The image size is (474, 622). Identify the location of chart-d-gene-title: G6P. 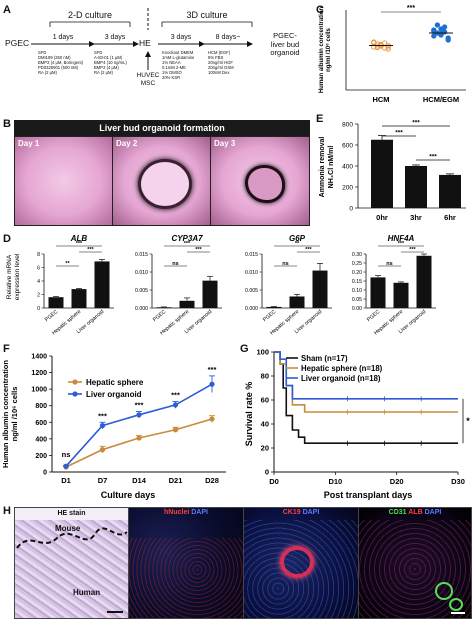
(297, 238).